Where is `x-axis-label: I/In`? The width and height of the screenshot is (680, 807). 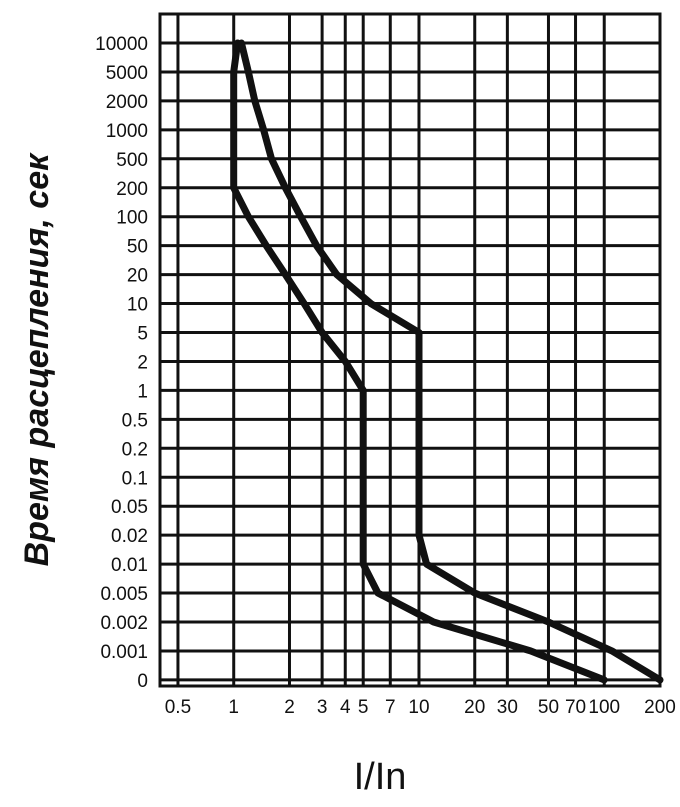
x-axis-label: I/In is located at coordinates (380, 777).